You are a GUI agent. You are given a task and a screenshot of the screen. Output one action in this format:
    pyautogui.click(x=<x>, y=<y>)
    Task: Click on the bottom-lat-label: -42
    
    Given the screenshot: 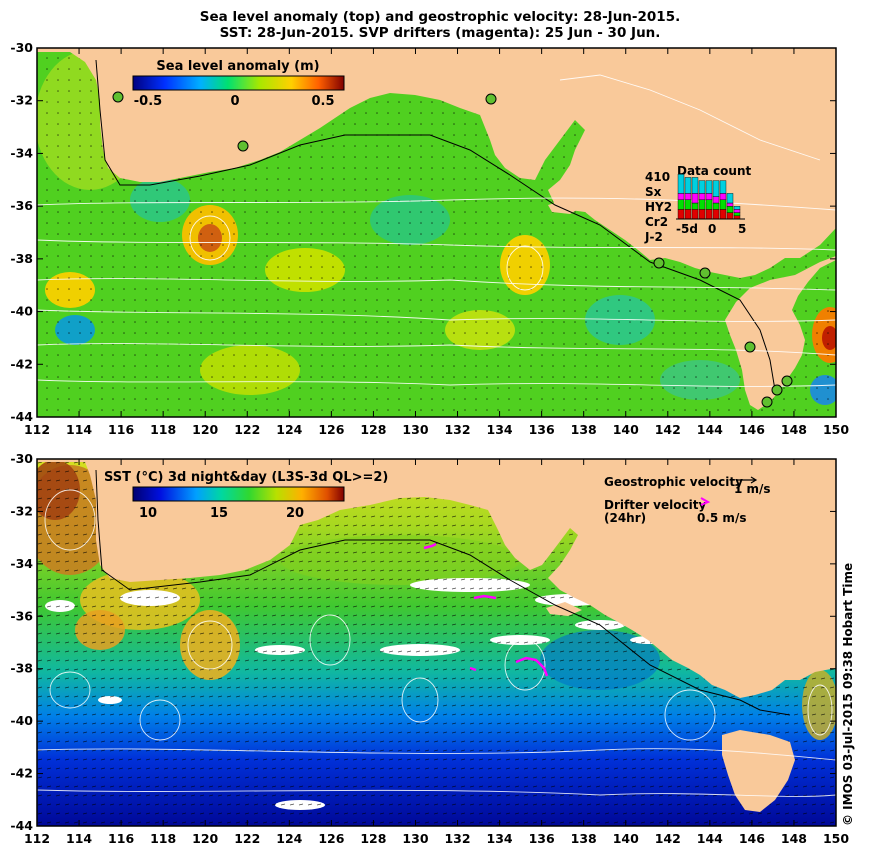 What is the action you would take?
    pyautogui.click(x=21, y=773)
    